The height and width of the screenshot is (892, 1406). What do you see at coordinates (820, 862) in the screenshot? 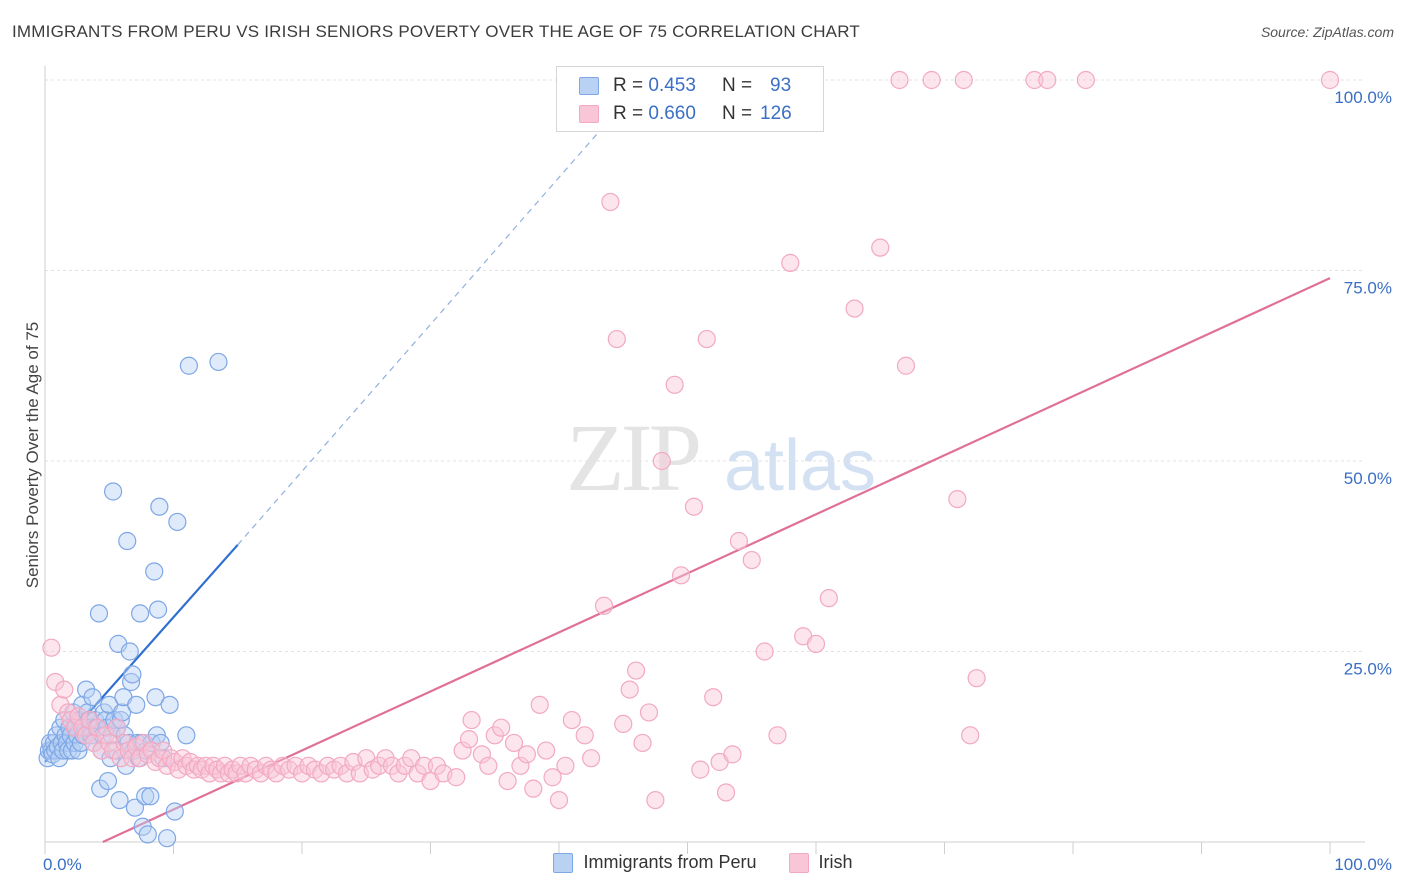
I see `series-legend-item-irish: Irish` at bounding box center [820, 862].